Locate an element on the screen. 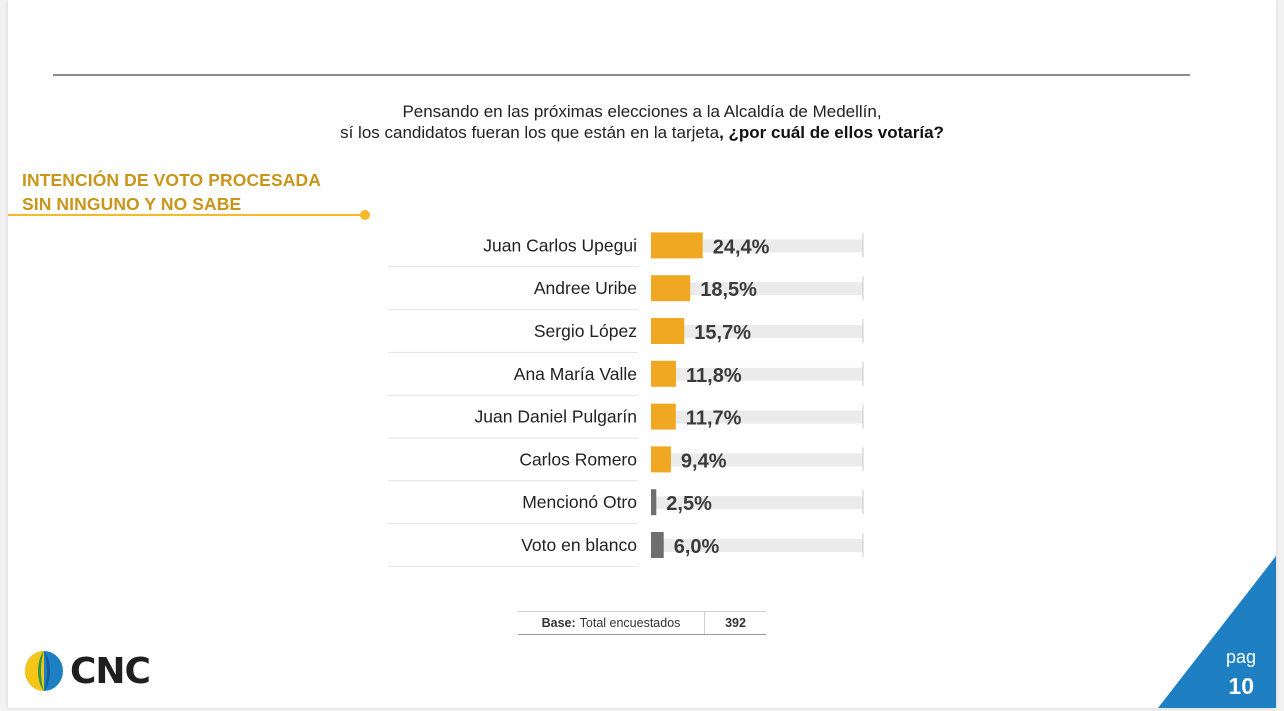 This screenshot has height=711, width=1284. cnc-logo: CNC is located at coordinates (87, 671).